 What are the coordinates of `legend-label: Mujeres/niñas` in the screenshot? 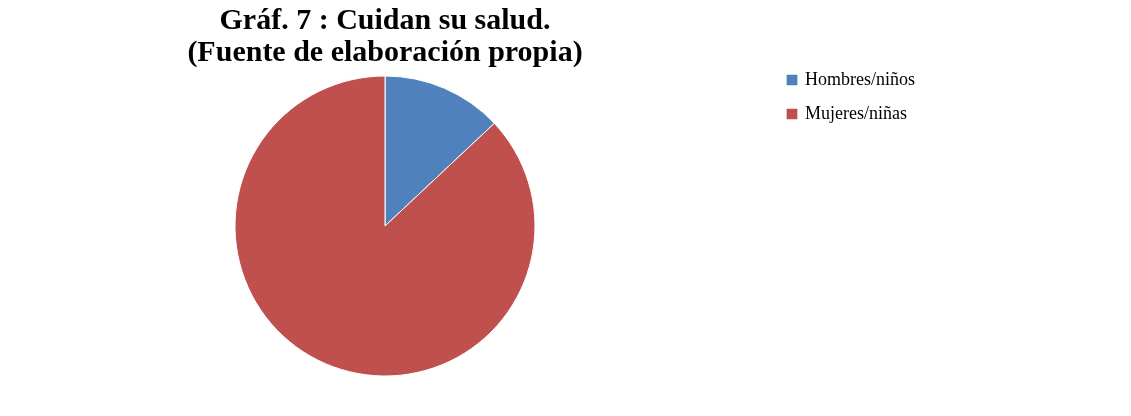 It's located at (856, 113).